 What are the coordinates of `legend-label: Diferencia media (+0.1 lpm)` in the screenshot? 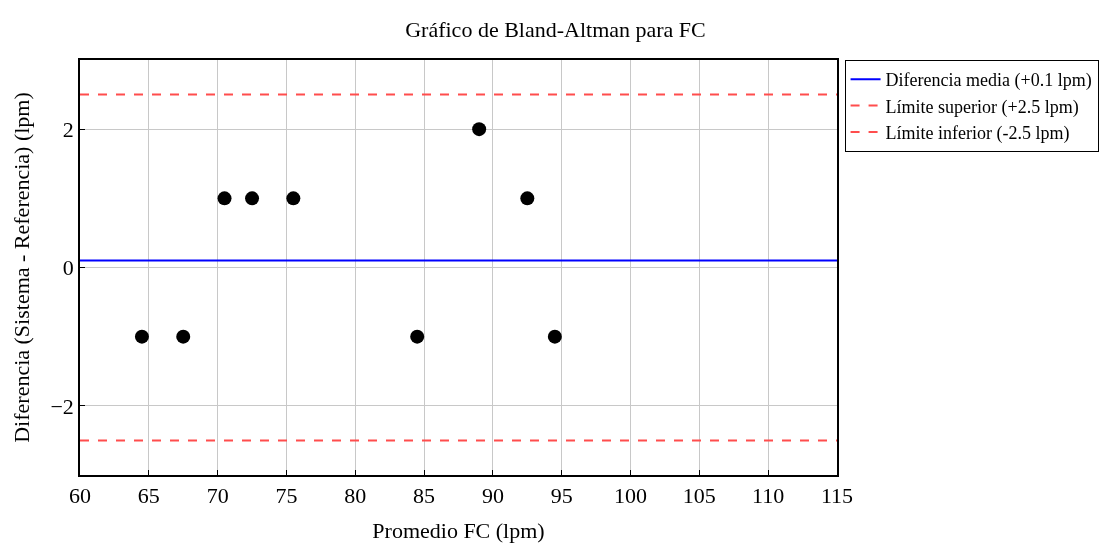 It's located at (988, 81).